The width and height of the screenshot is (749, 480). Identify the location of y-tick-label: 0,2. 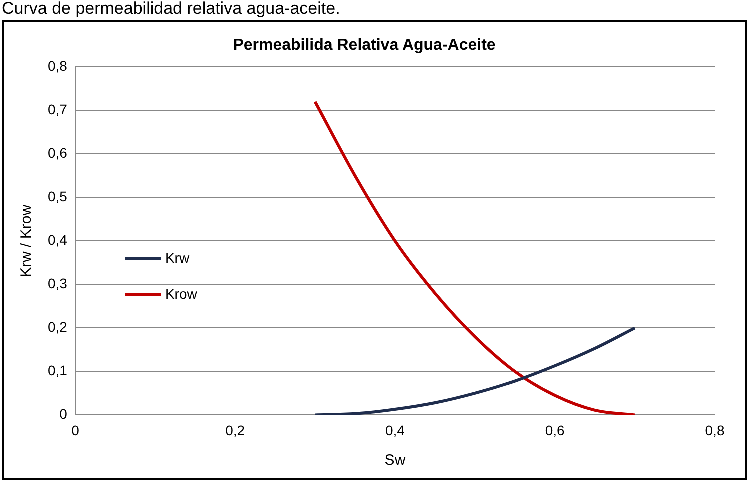
(58, 327).